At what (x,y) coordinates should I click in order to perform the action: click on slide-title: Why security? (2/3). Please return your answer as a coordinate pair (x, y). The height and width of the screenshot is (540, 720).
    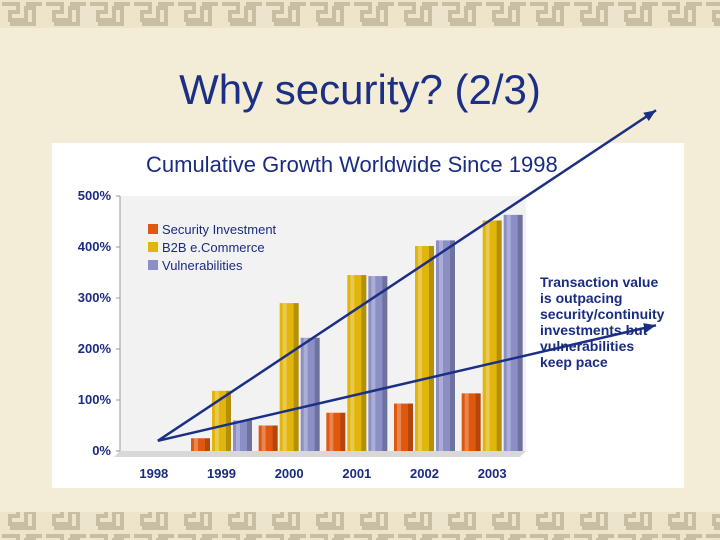
    Looking at the image, I should click on (360, 89).